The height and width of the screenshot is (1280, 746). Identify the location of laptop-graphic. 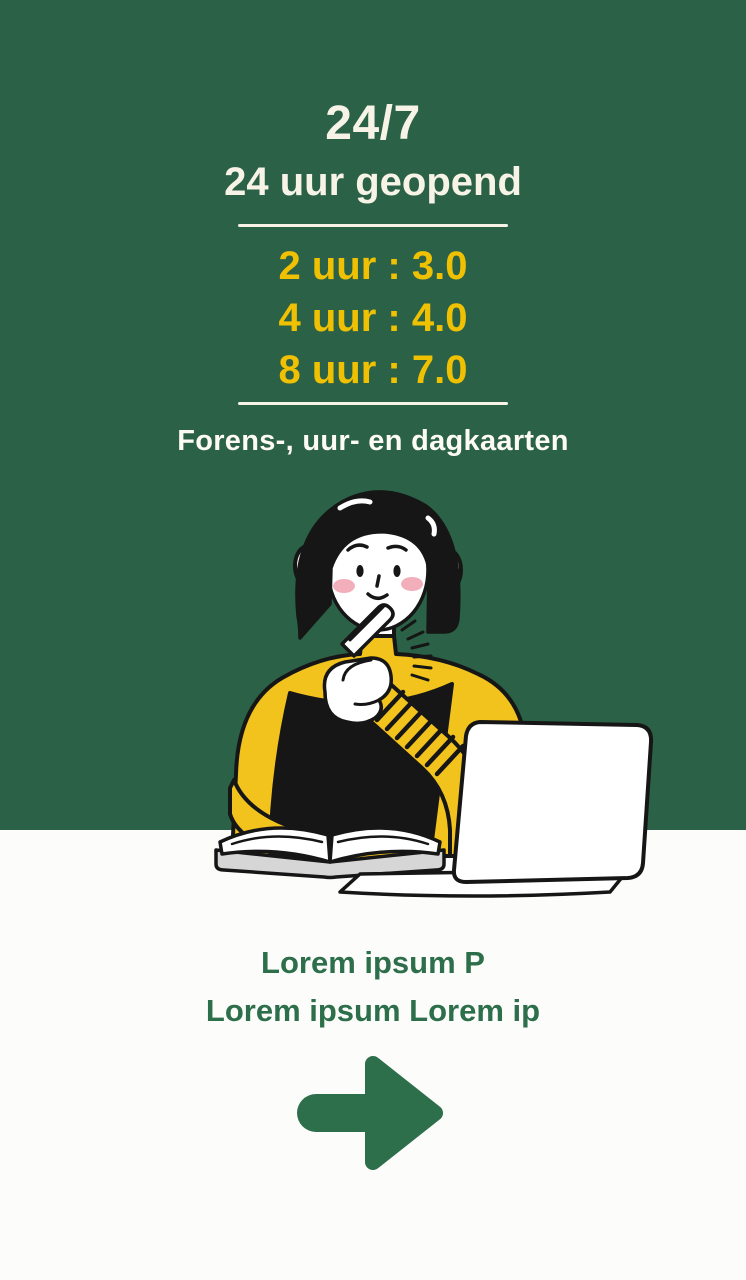
(496, 809).